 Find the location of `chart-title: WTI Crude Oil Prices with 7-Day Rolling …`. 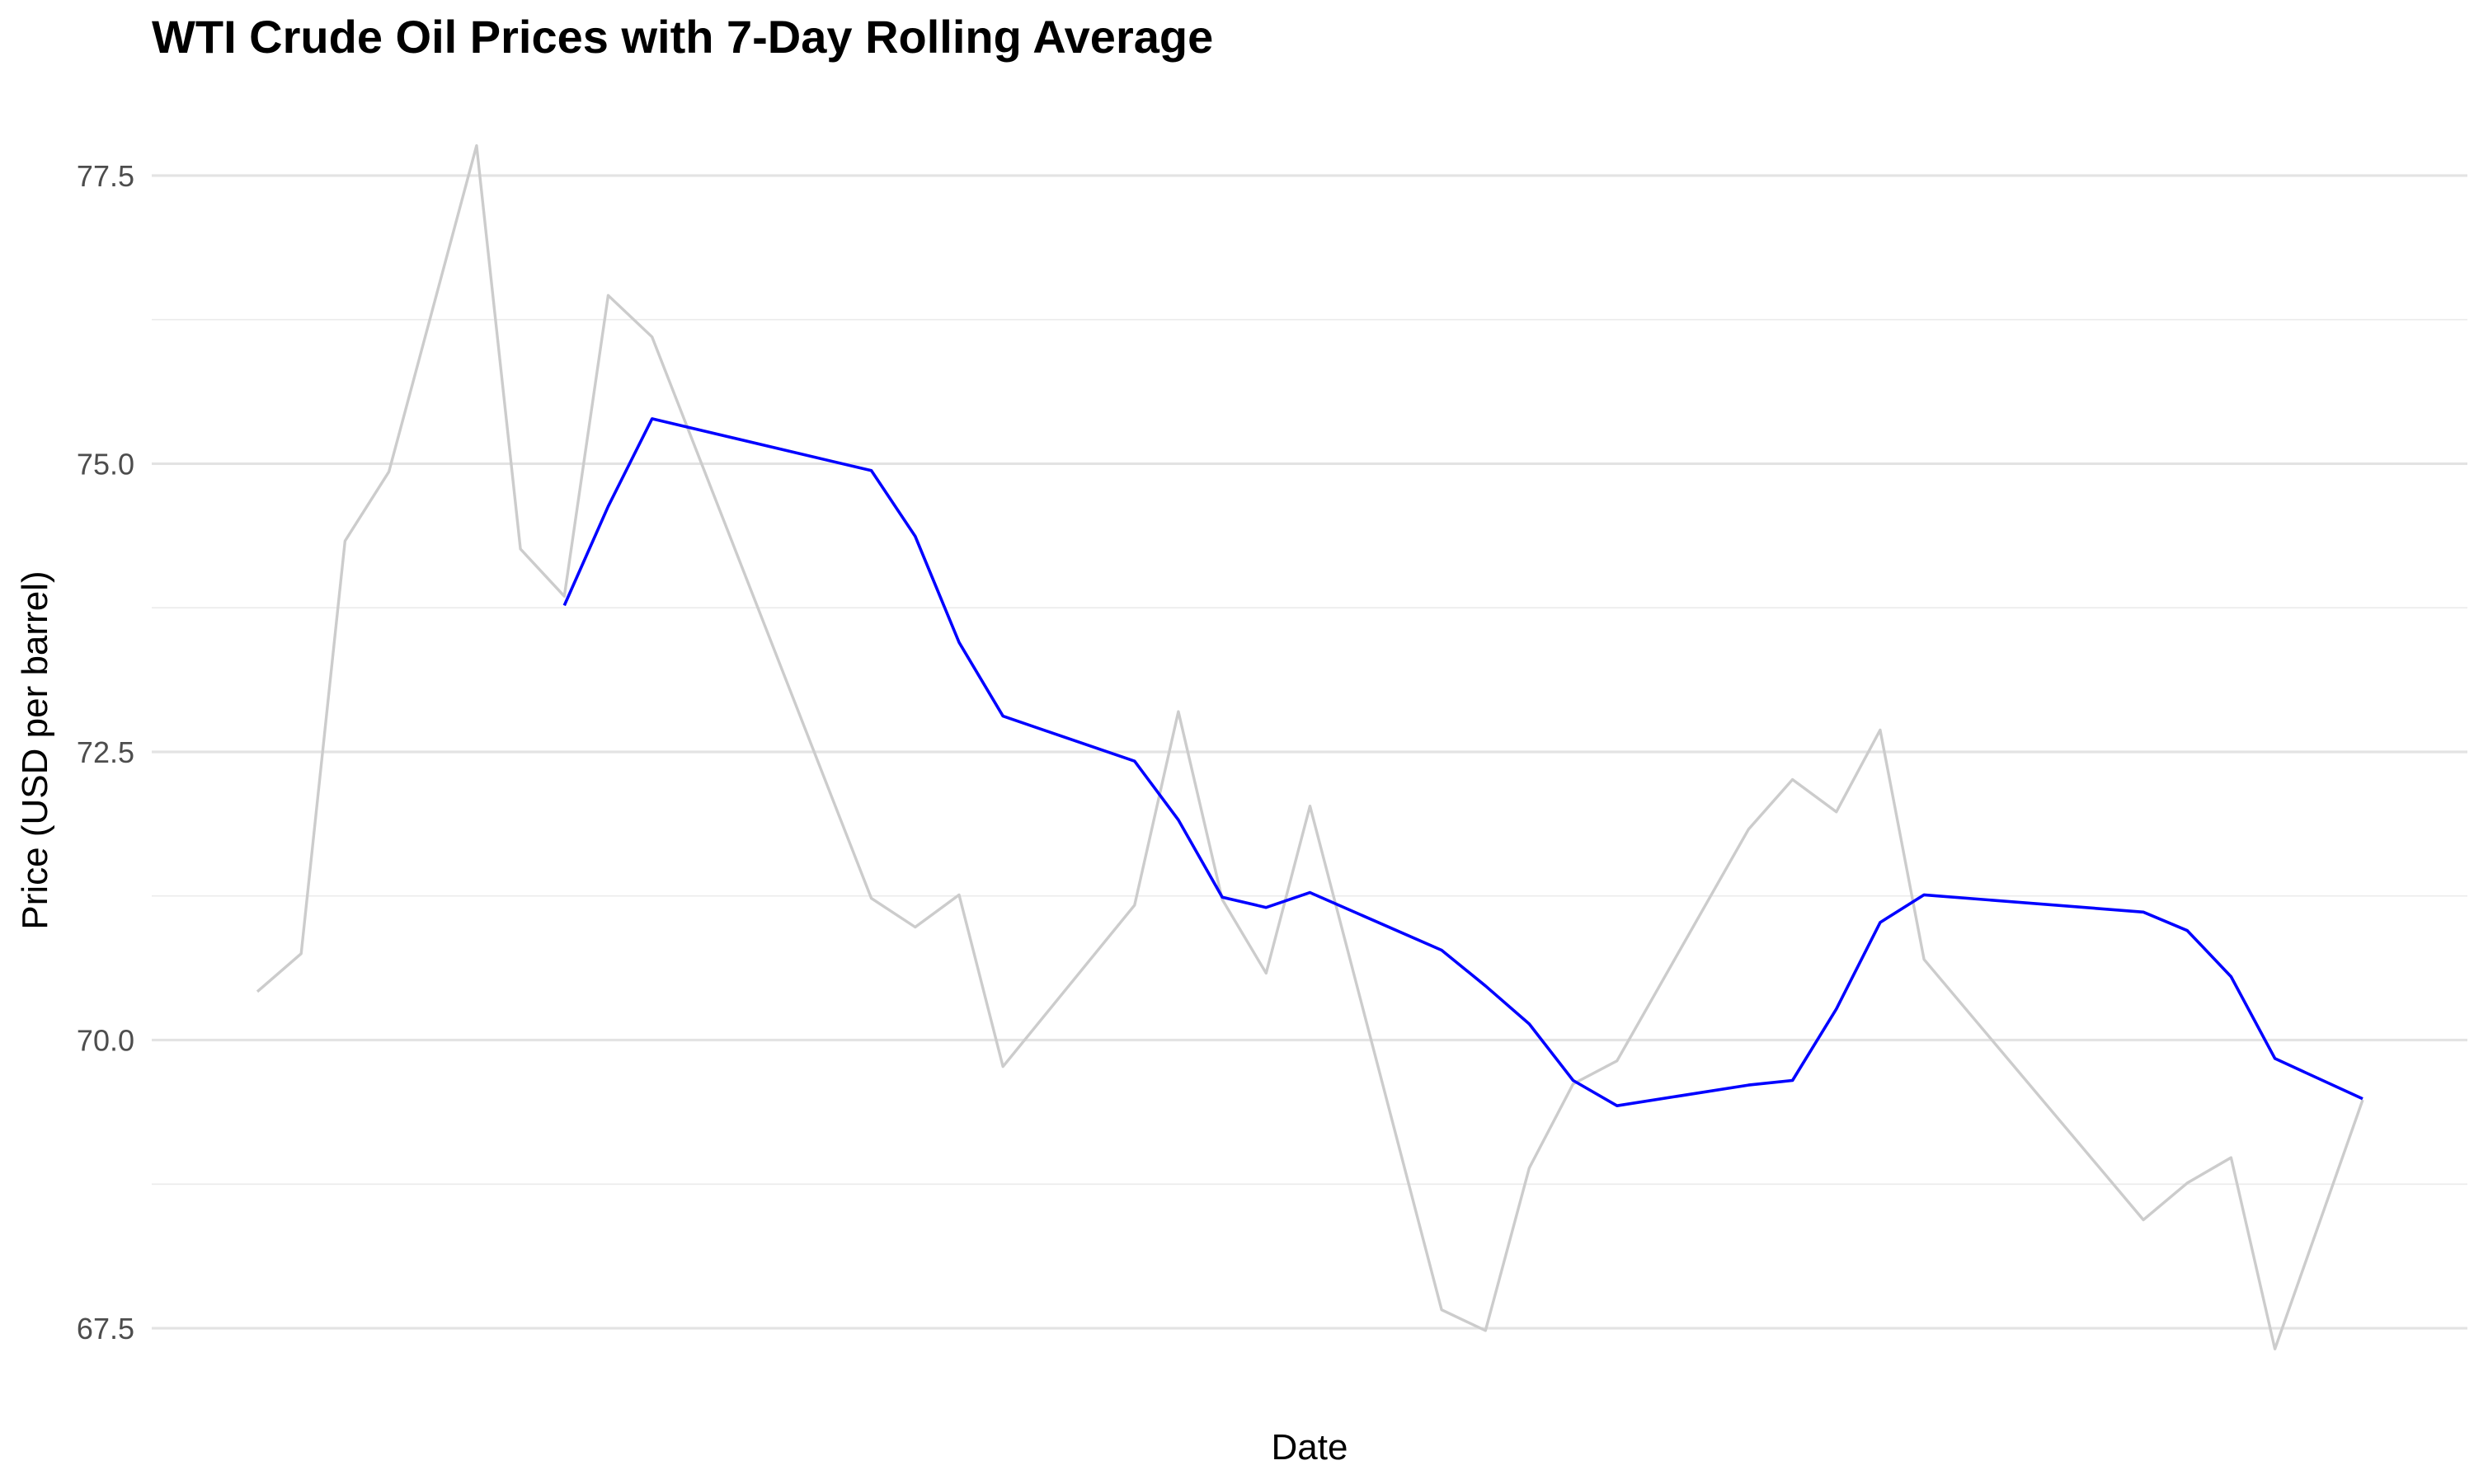

chart-title: WTI Crude Oil Prices with 7-Day Rolling … is located at coordinates (683, 37).